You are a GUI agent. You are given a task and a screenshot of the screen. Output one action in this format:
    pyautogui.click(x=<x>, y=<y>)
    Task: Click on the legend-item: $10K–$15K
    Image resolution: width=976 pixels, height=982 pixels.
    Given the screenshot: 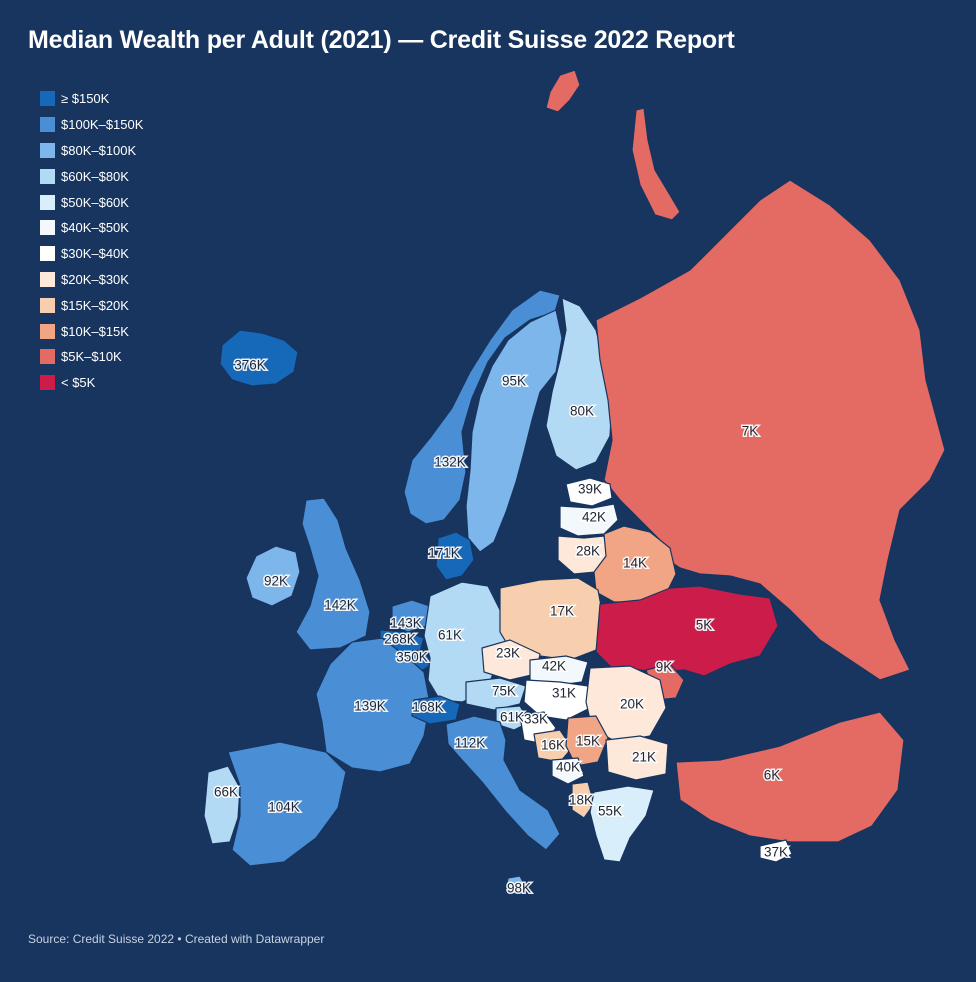 What is the action you would take?
    pyautogui.click(x=91, y=331)
    